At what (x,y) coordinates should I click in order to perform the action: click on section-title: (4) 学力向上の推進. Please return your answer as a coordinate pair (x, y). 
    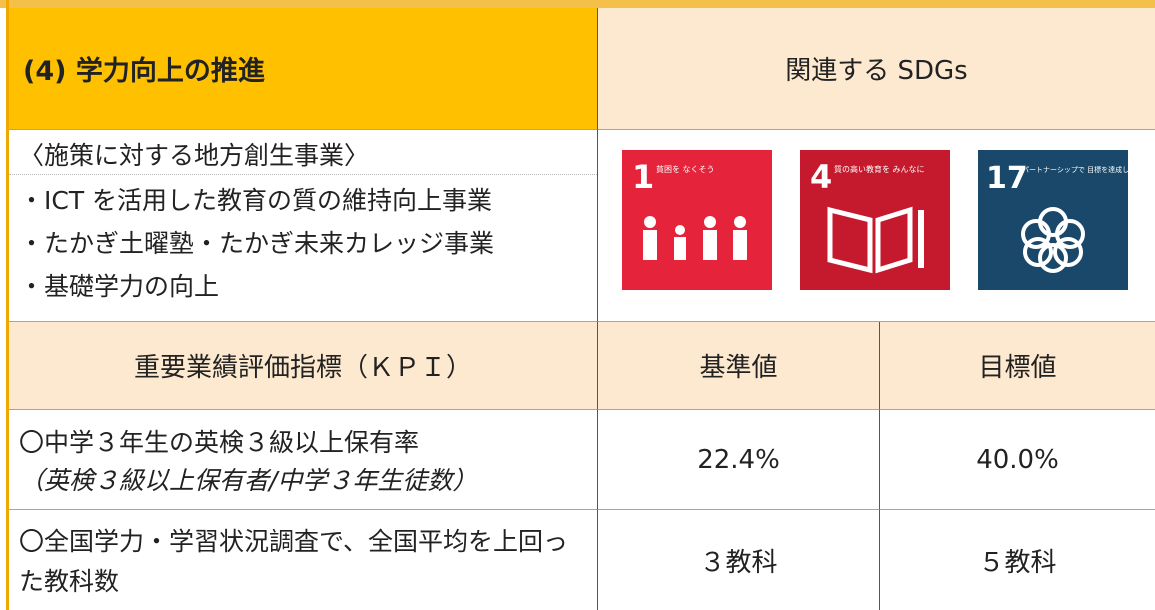
    Looking at the image, I should click on (303, 69).